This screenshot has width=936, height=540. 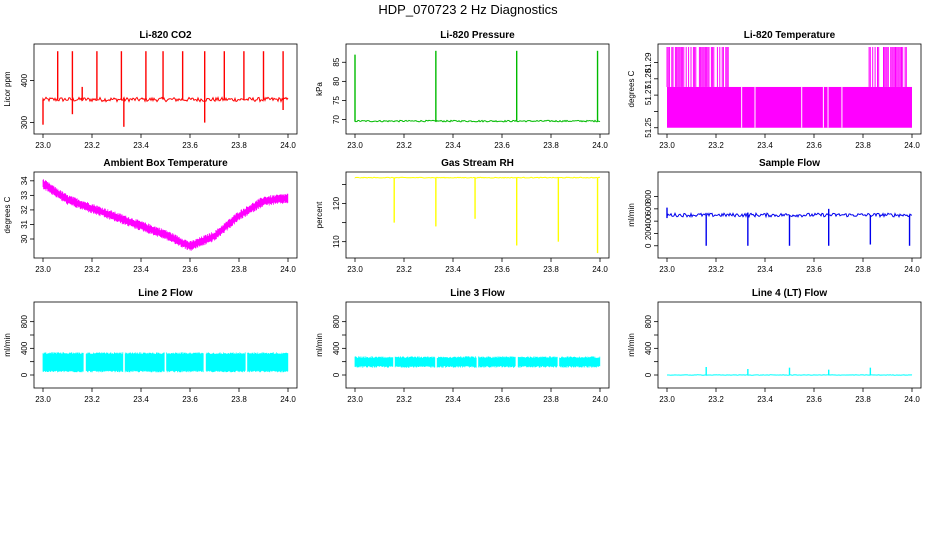 What do you see at coordinates (789, 226) in the screenshot?
I see `series-sample-flow` at bounding box center [789, 226].